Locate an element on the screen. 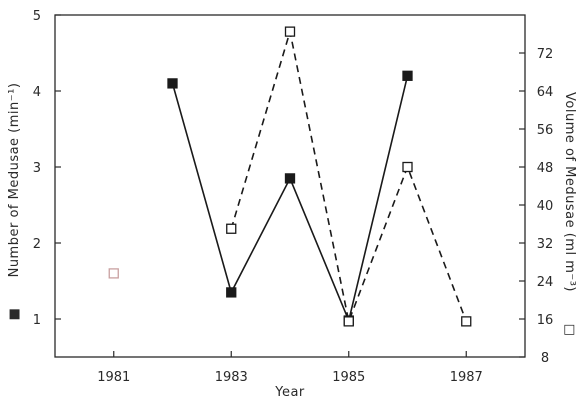 This screenshot has width=581, height=398. x-tick-label-1981: 1981 is located at coordinates (113, 377).